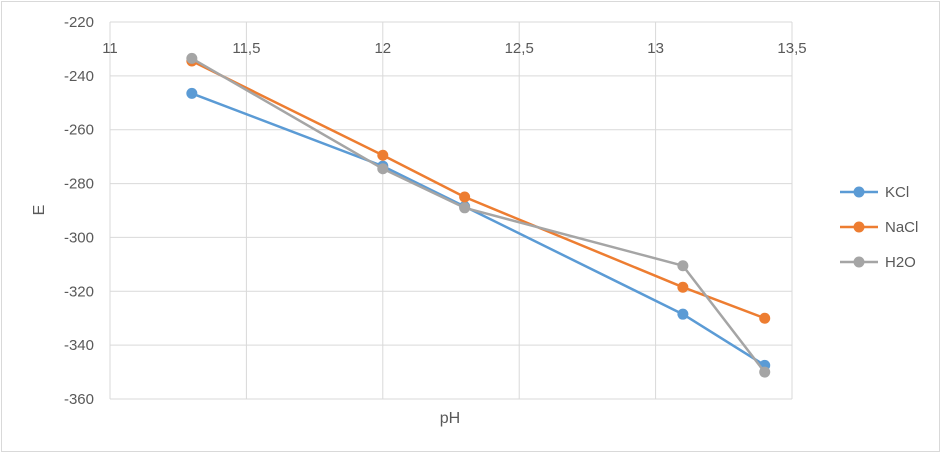  What do you see at coordinates (901, 227) in the screenshot?
I see `legend-label: NaCl` at bounding box center [901, 227].